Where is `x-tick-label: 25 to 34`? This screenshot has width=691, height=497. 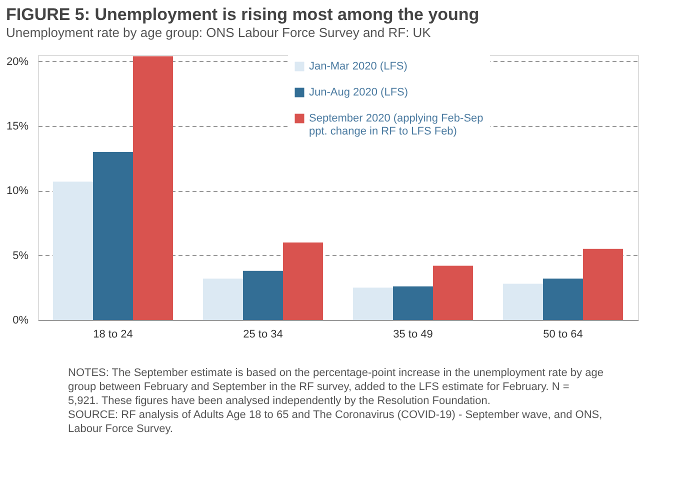 x-tick-label: 25 to 34 is located at coordinates (263, 334).